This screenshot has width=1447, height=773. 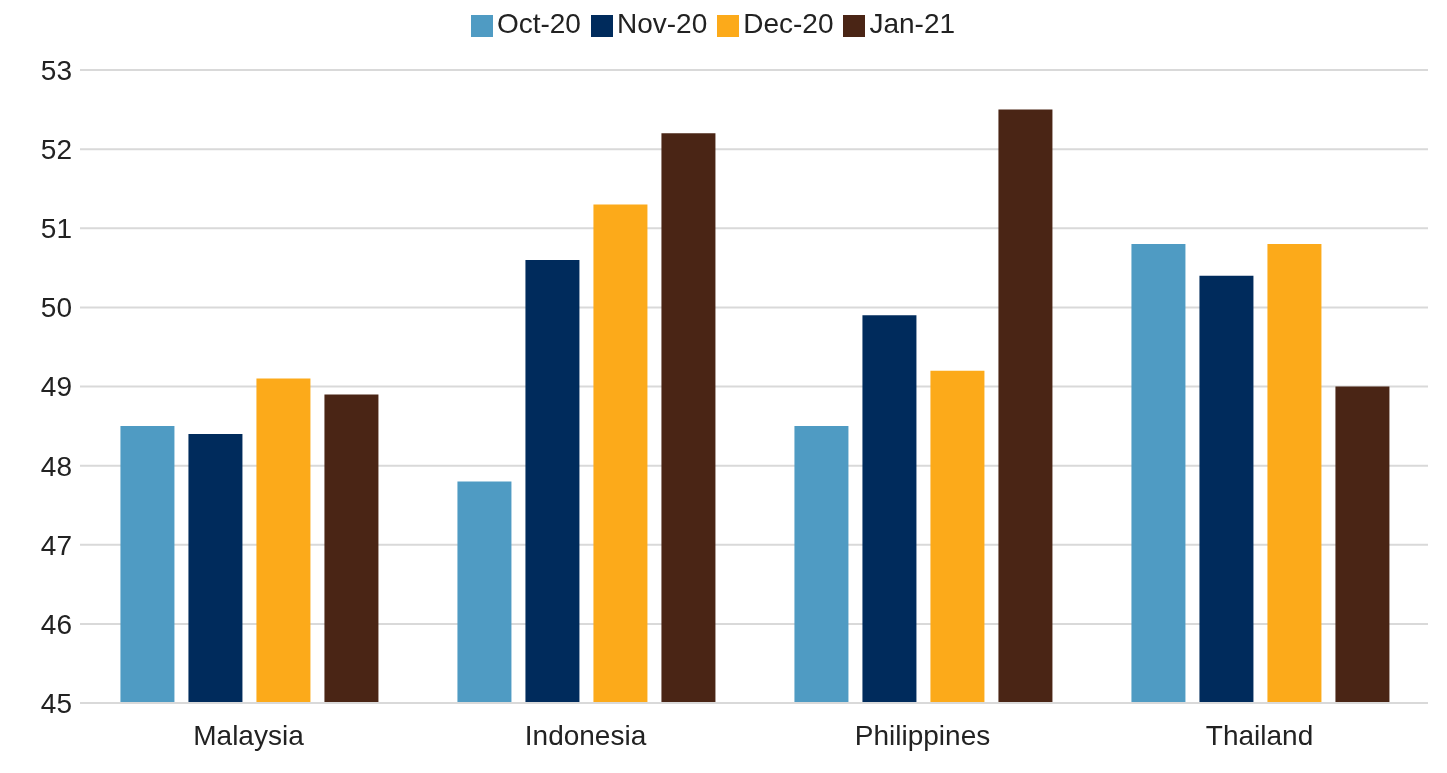 I want to click on x-tick-label: Malaysia, so click(x=249, y=735).